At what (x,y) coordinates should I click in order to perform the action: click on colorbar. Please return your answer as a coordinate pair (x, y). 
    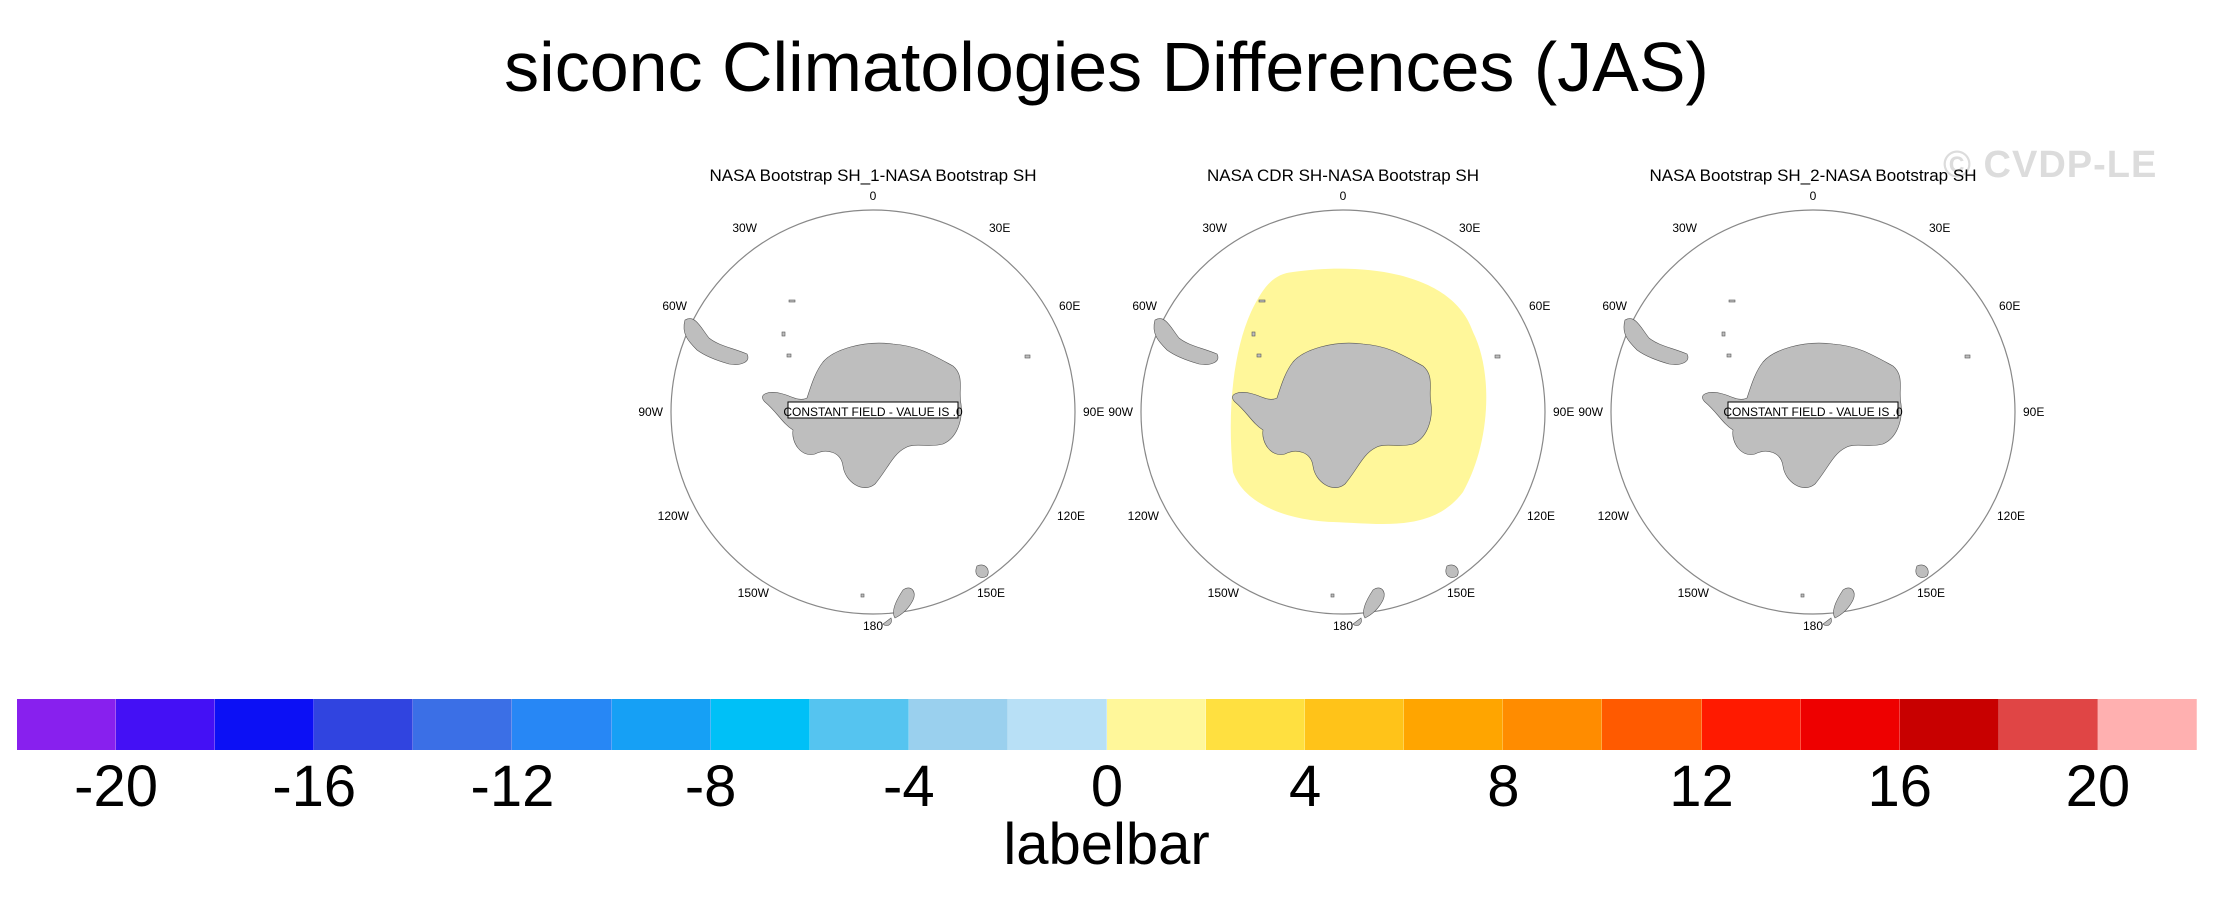
    Looking at the image, I should click on (1107, 724).